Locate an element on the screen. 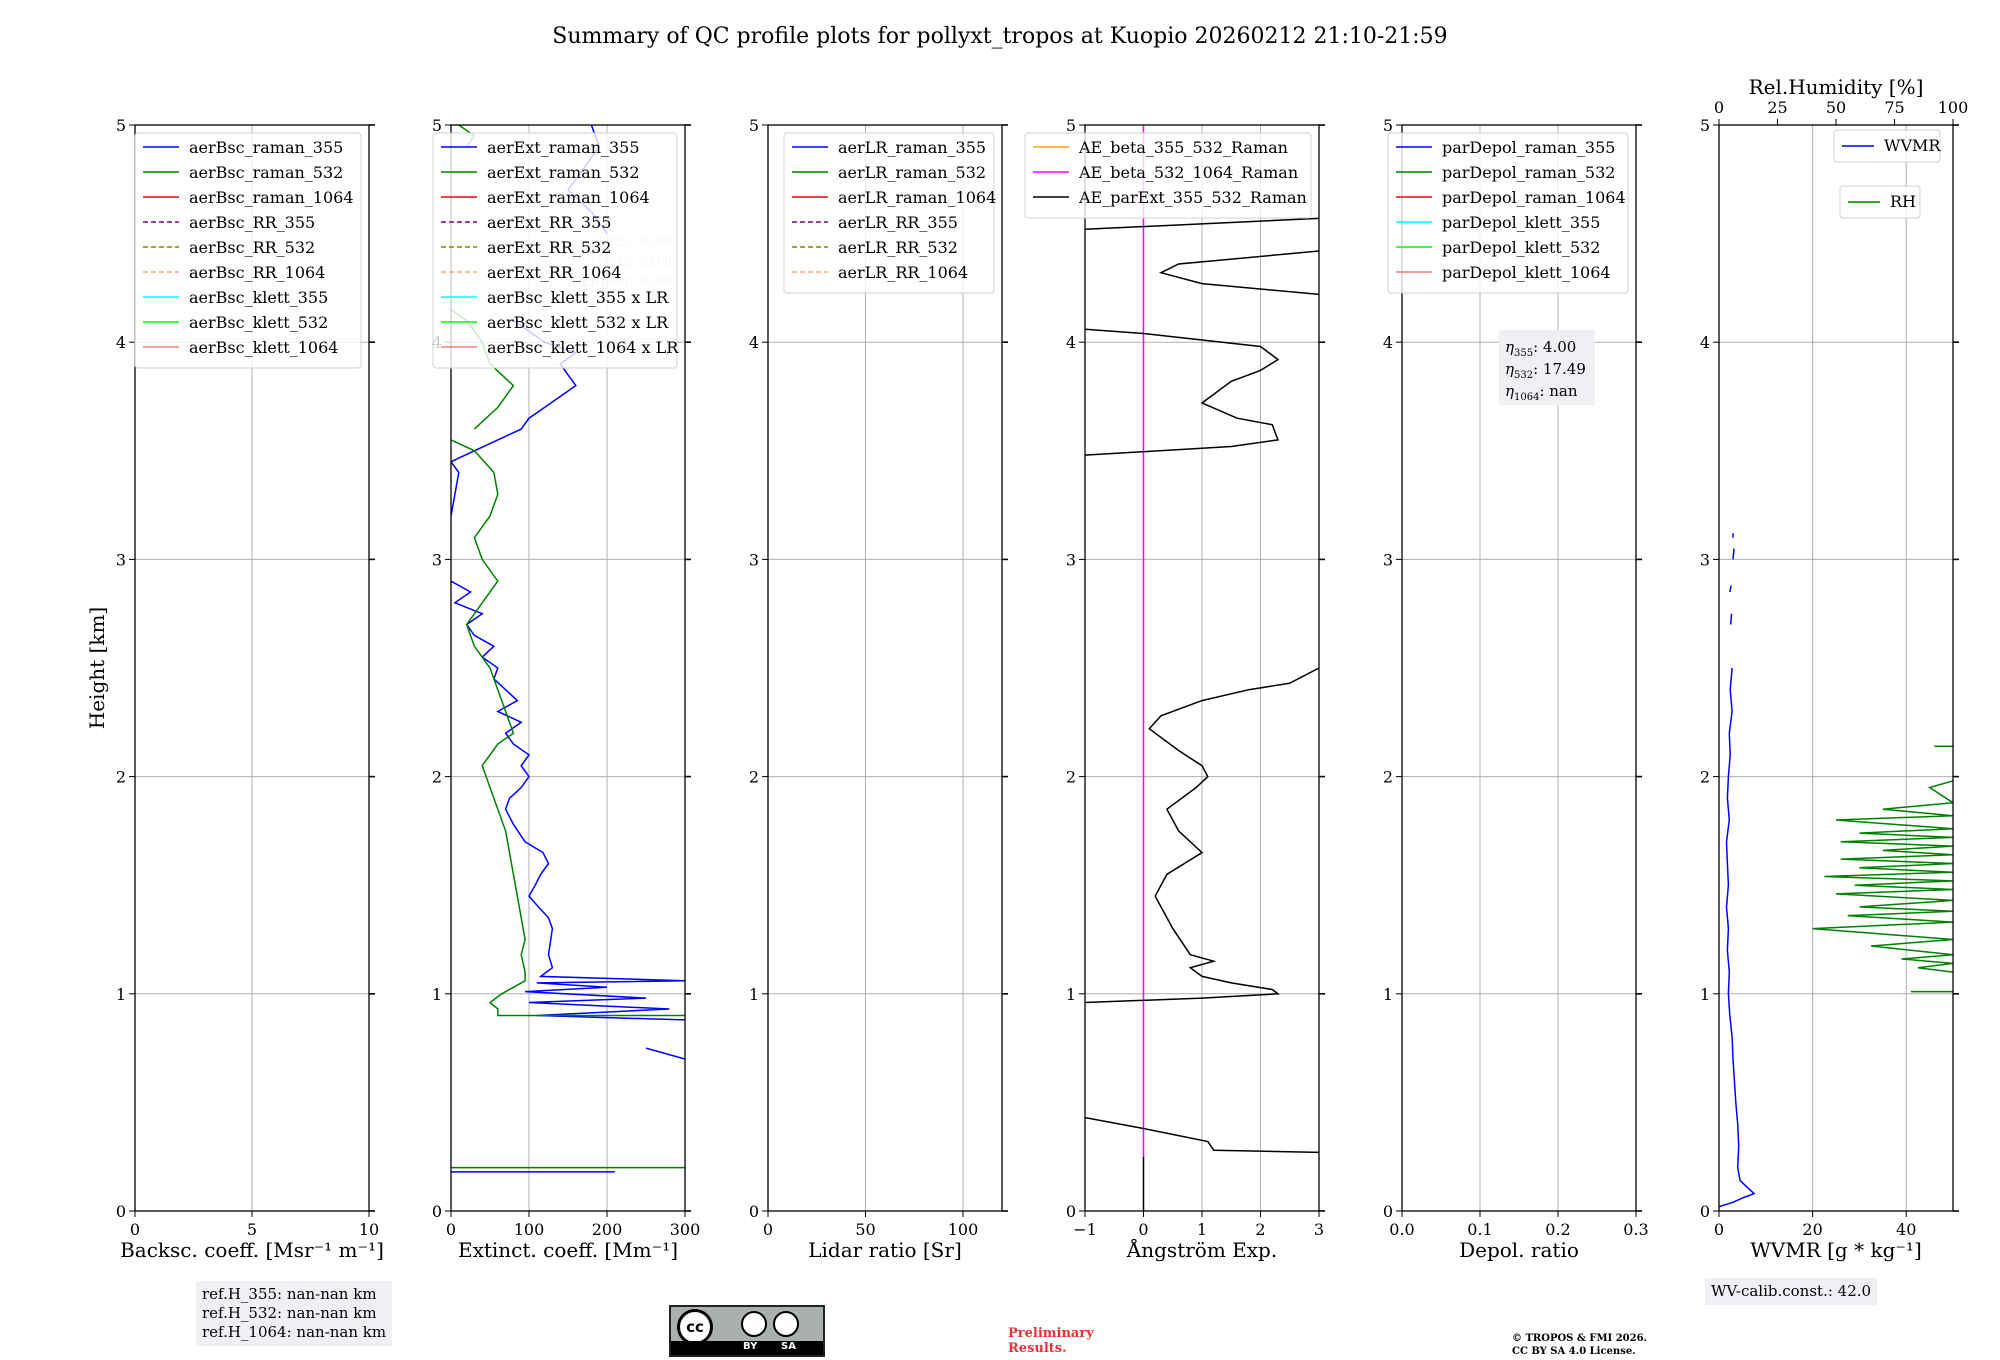 Image resolution: width=2000 pixels, height=1360 pixels. share-alike-icon is located at coordinates (786, 1324).